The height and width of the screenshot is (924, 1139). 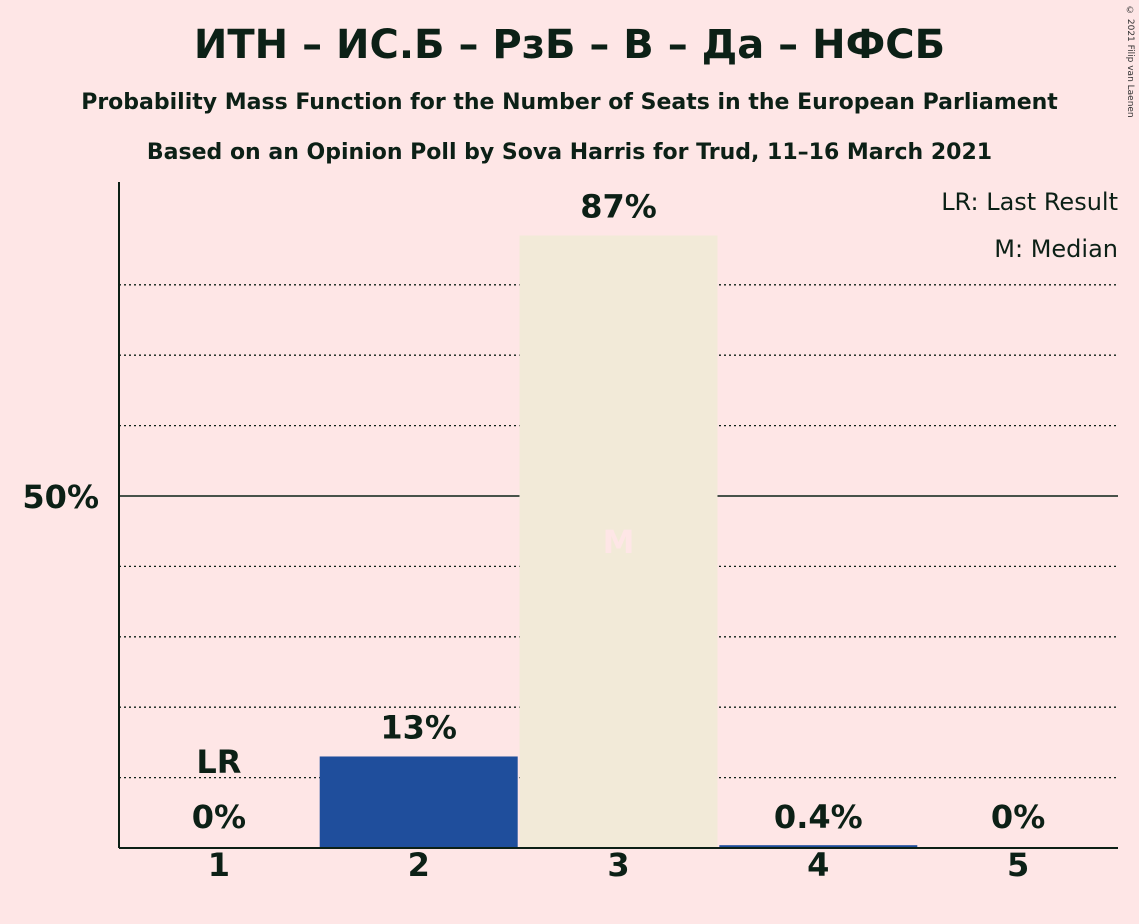 What do you see at coordinates (618, 865) in the screenshot?
I see `x-tick-label: 3` at bounding box center [618, 865].